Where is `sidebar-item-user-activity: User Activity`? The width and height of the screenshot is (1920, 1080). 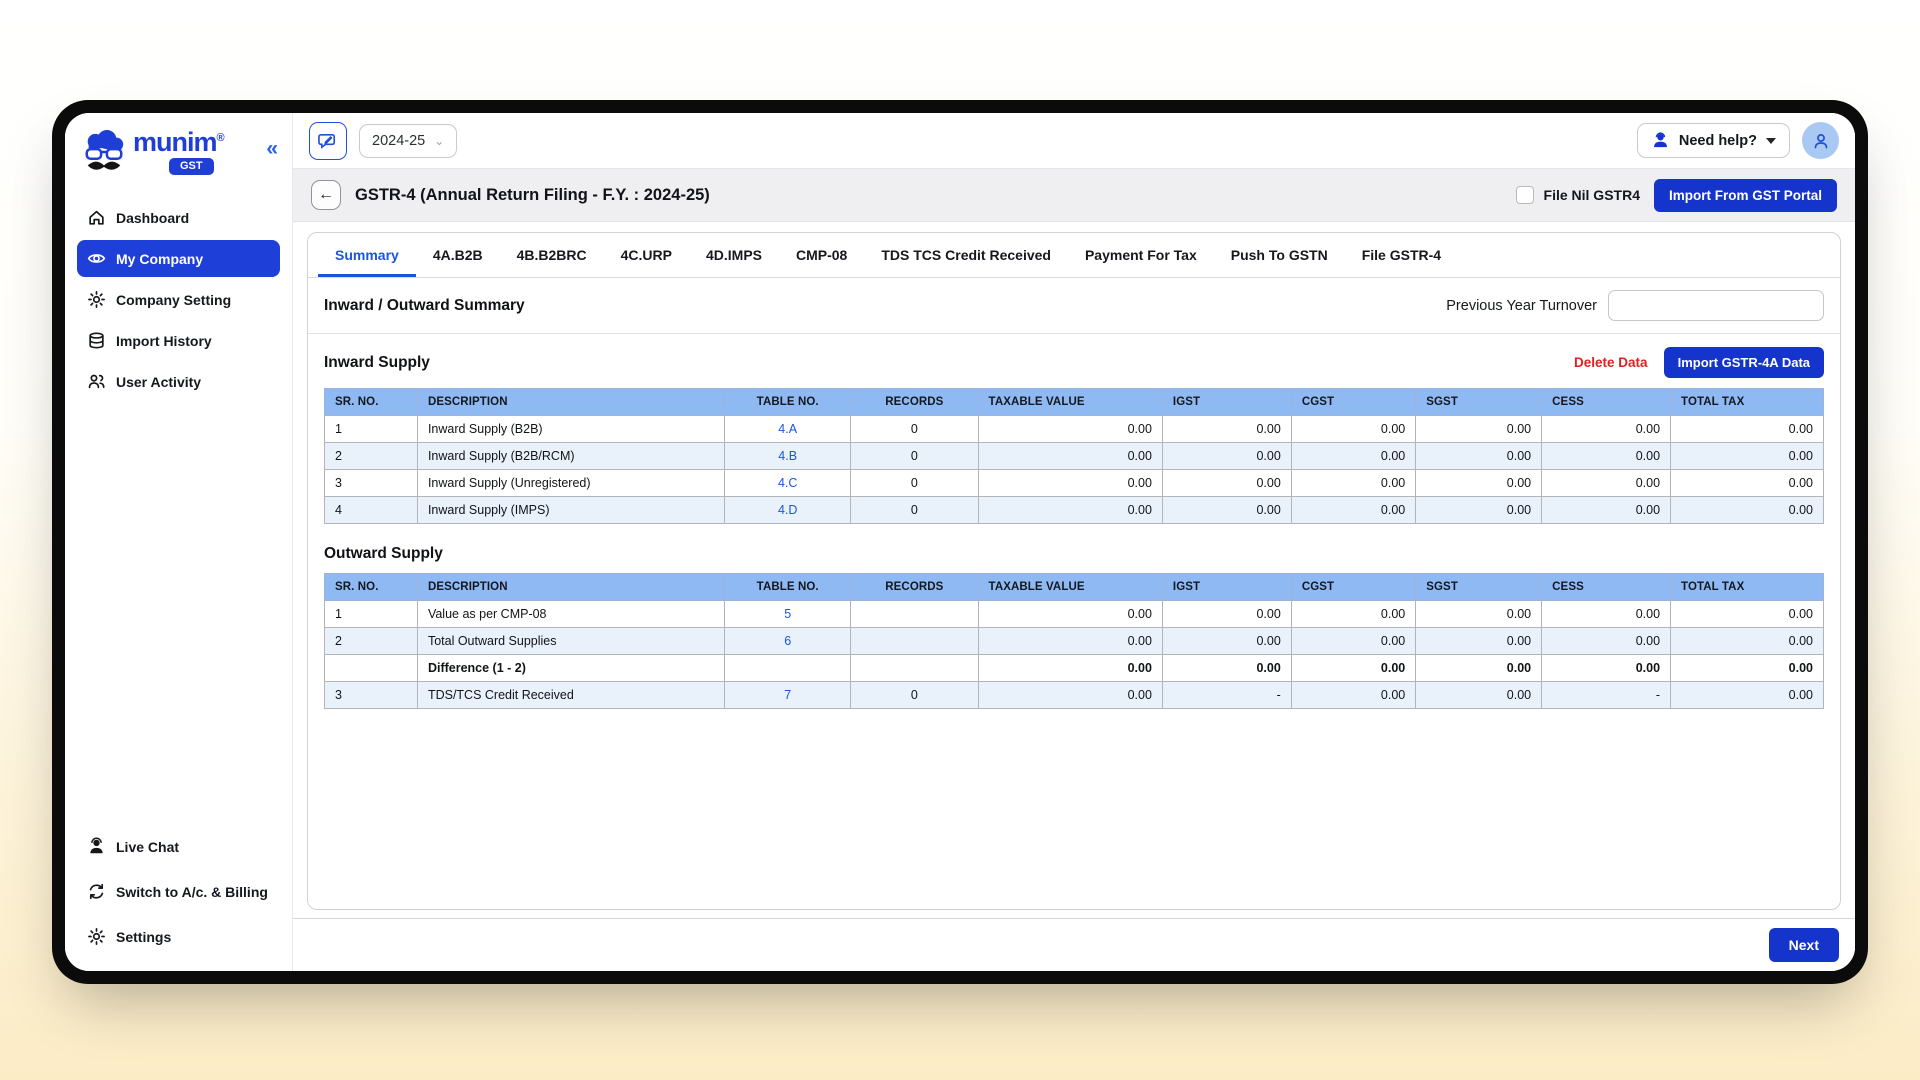 sidebar-item-user-activity: User Activity is located at coordinates (178, 381).